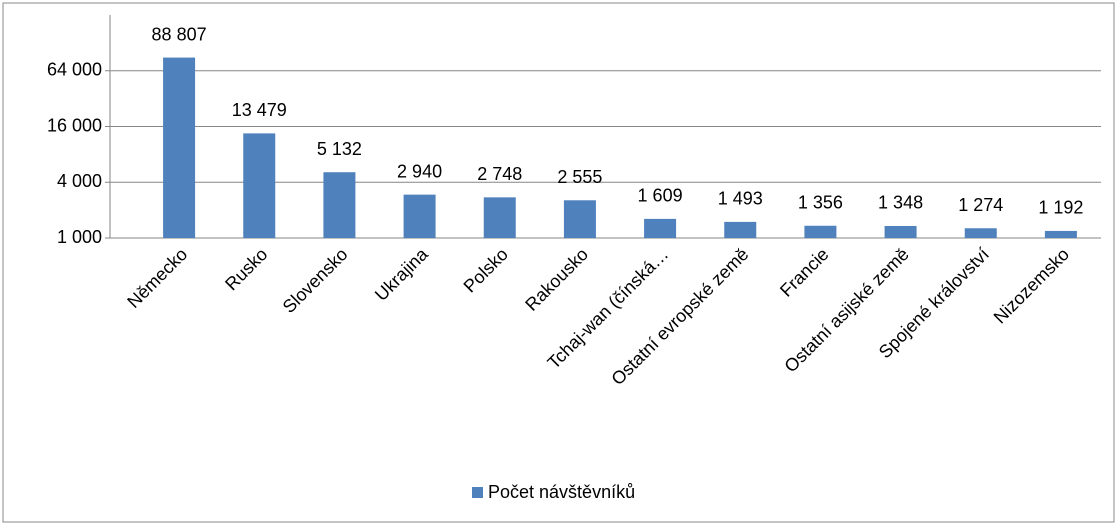 The image size is (1118, 531). What do you see at coordinates (79, 181) in the screenshot?
I see `y-tick-label: 4 000` at bounding box center [79, 181].